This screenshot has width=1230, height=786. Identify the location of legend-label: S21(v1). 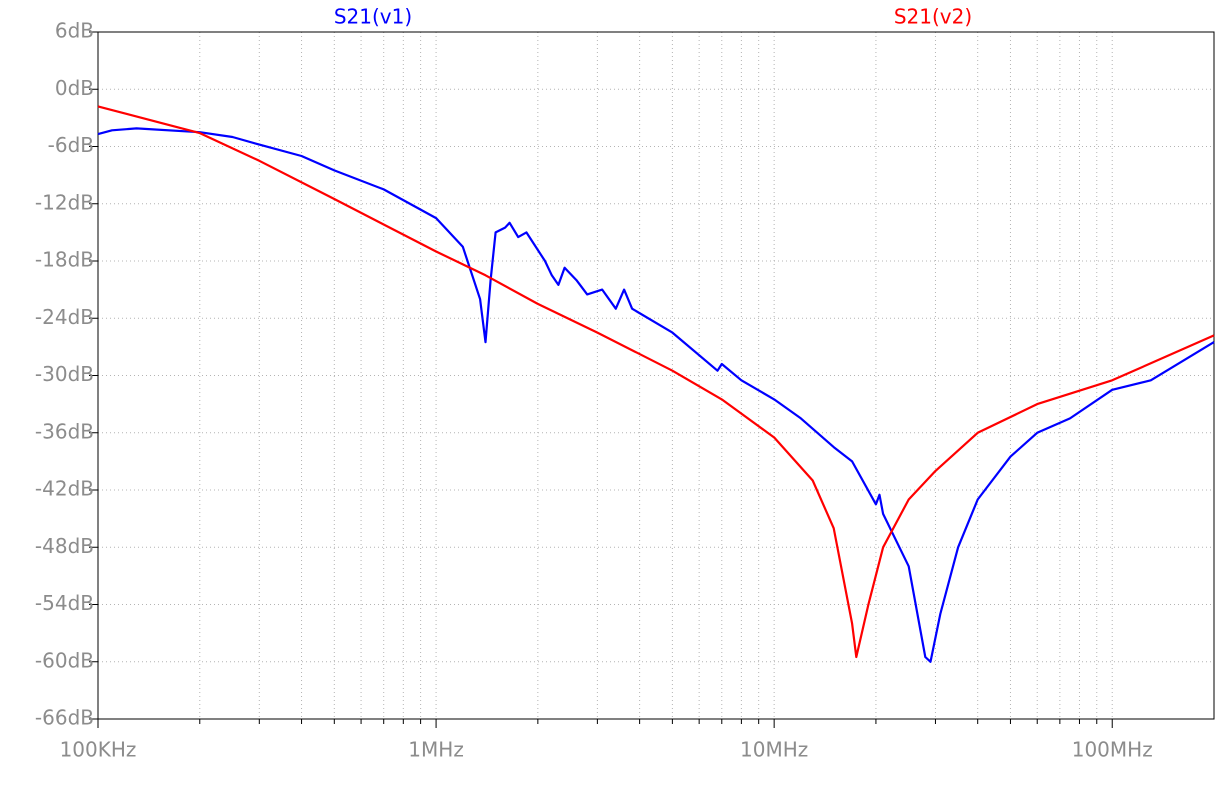
(373, 17).